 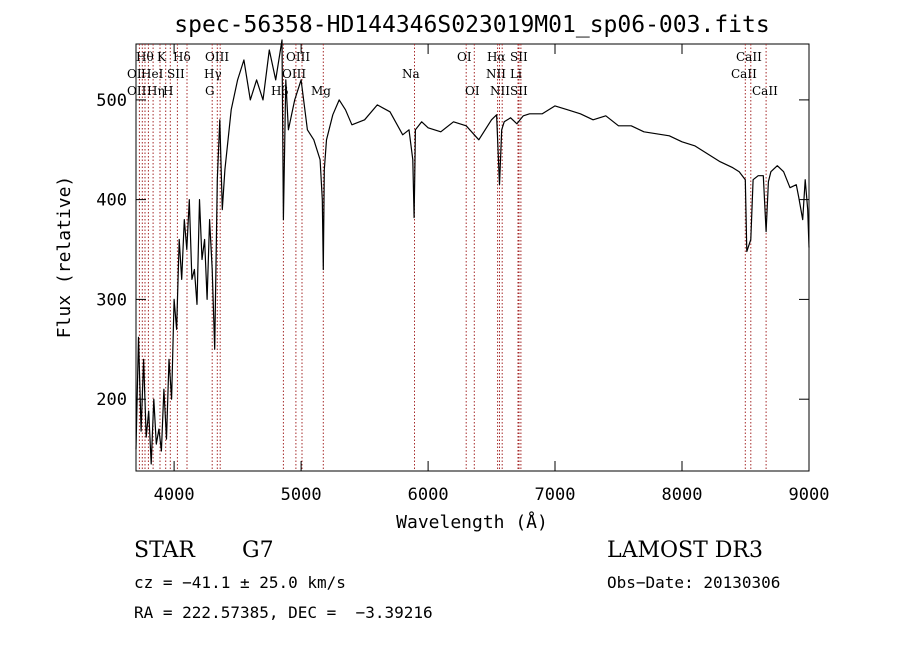 I want to click on line-label-mid-row-2: SII, so click(x=176, y=74).